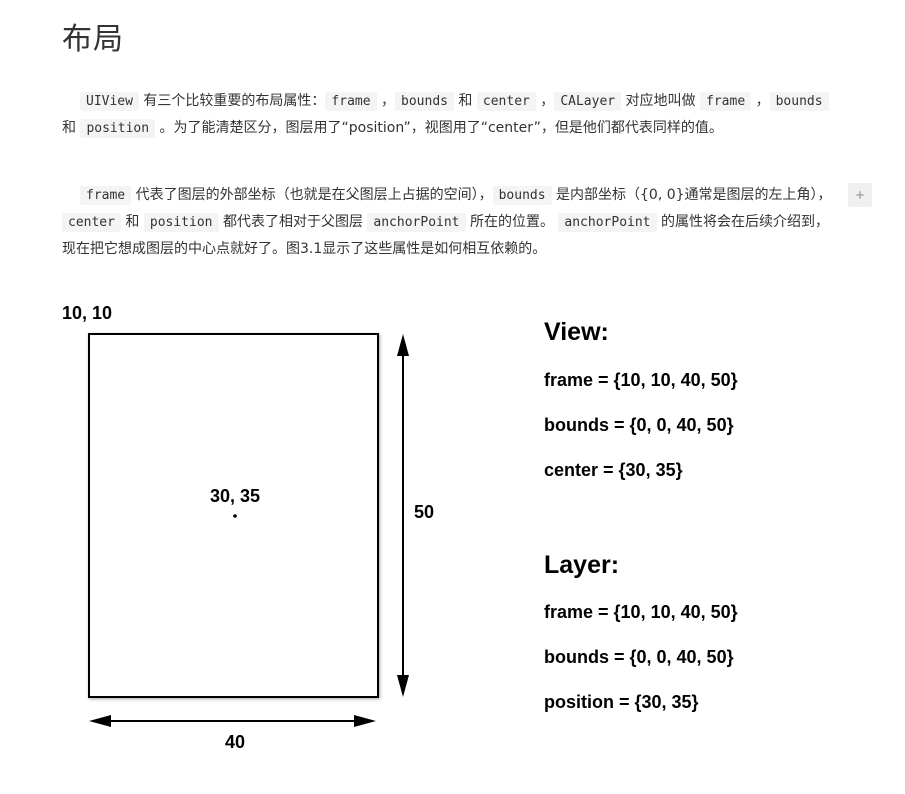  Describe the element at coordinates (312, 195) in the screenshot. I see `text: 代表了图层的外部坐标（也就是在父图层上占据的空间），` at that location.